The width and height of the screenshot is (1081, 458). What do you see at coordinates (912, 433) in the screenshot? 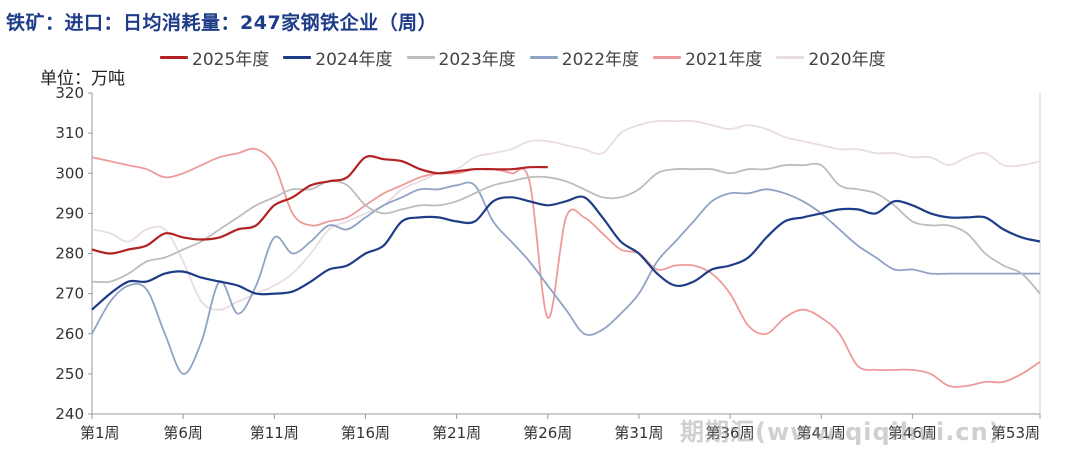
I see `x-tick-label: 第46周` at bounding box center [912, 433].